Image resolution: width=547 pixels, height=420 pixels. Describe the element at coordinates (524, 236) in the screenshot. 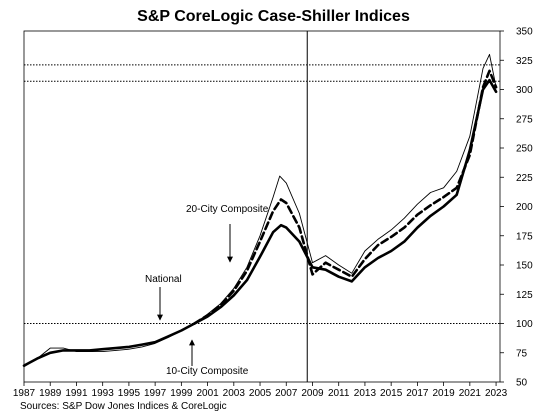

I see `y-tick-label: 175` at that location.